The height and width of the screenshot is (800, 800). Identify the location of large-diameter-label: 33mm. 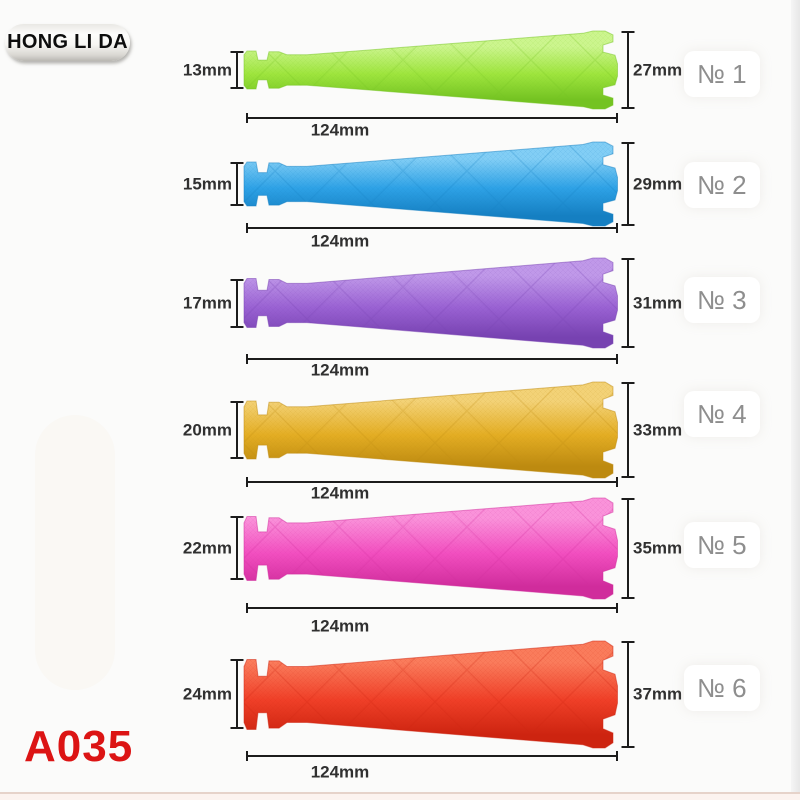
(658, 430).